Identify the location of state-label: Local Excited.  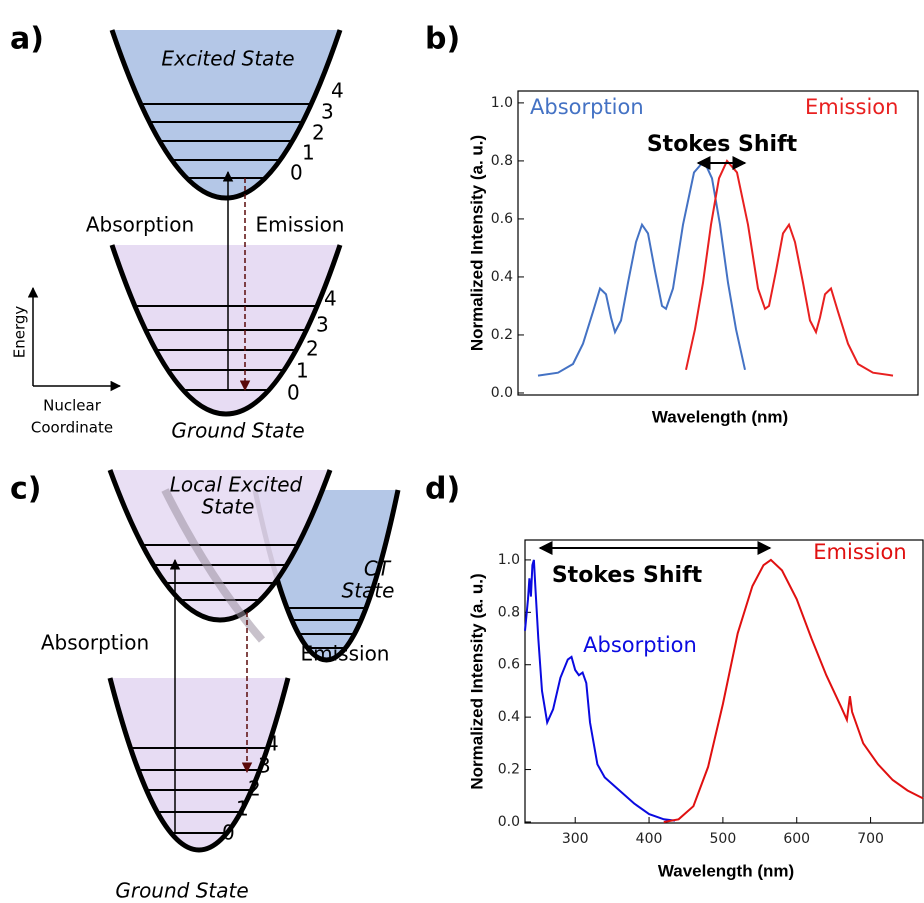
(236, 485).